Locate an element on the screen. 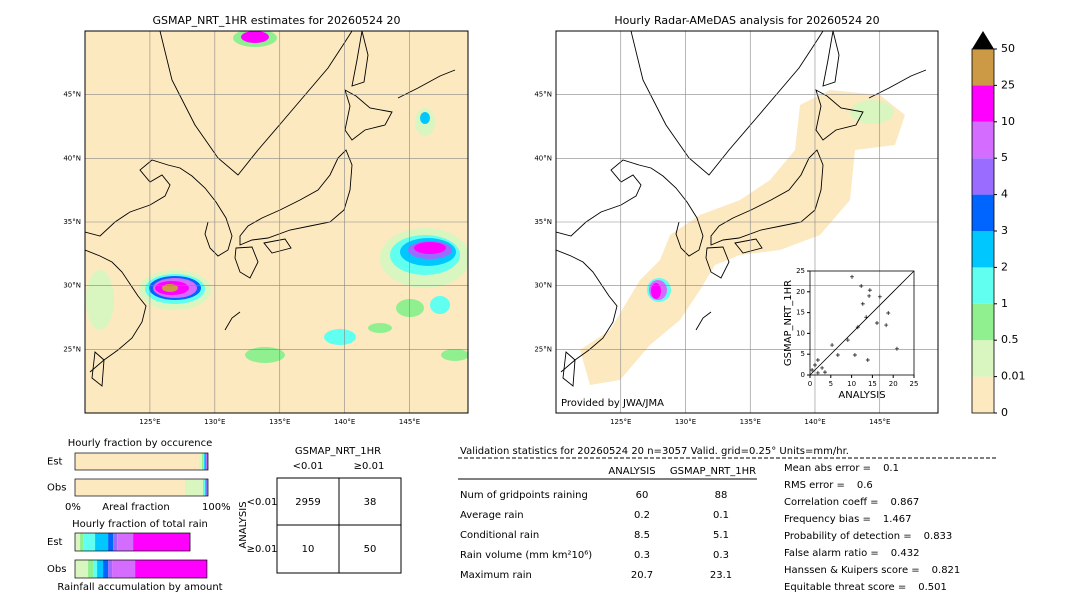  stats-value: 60 is located at coordinates (642, 495).